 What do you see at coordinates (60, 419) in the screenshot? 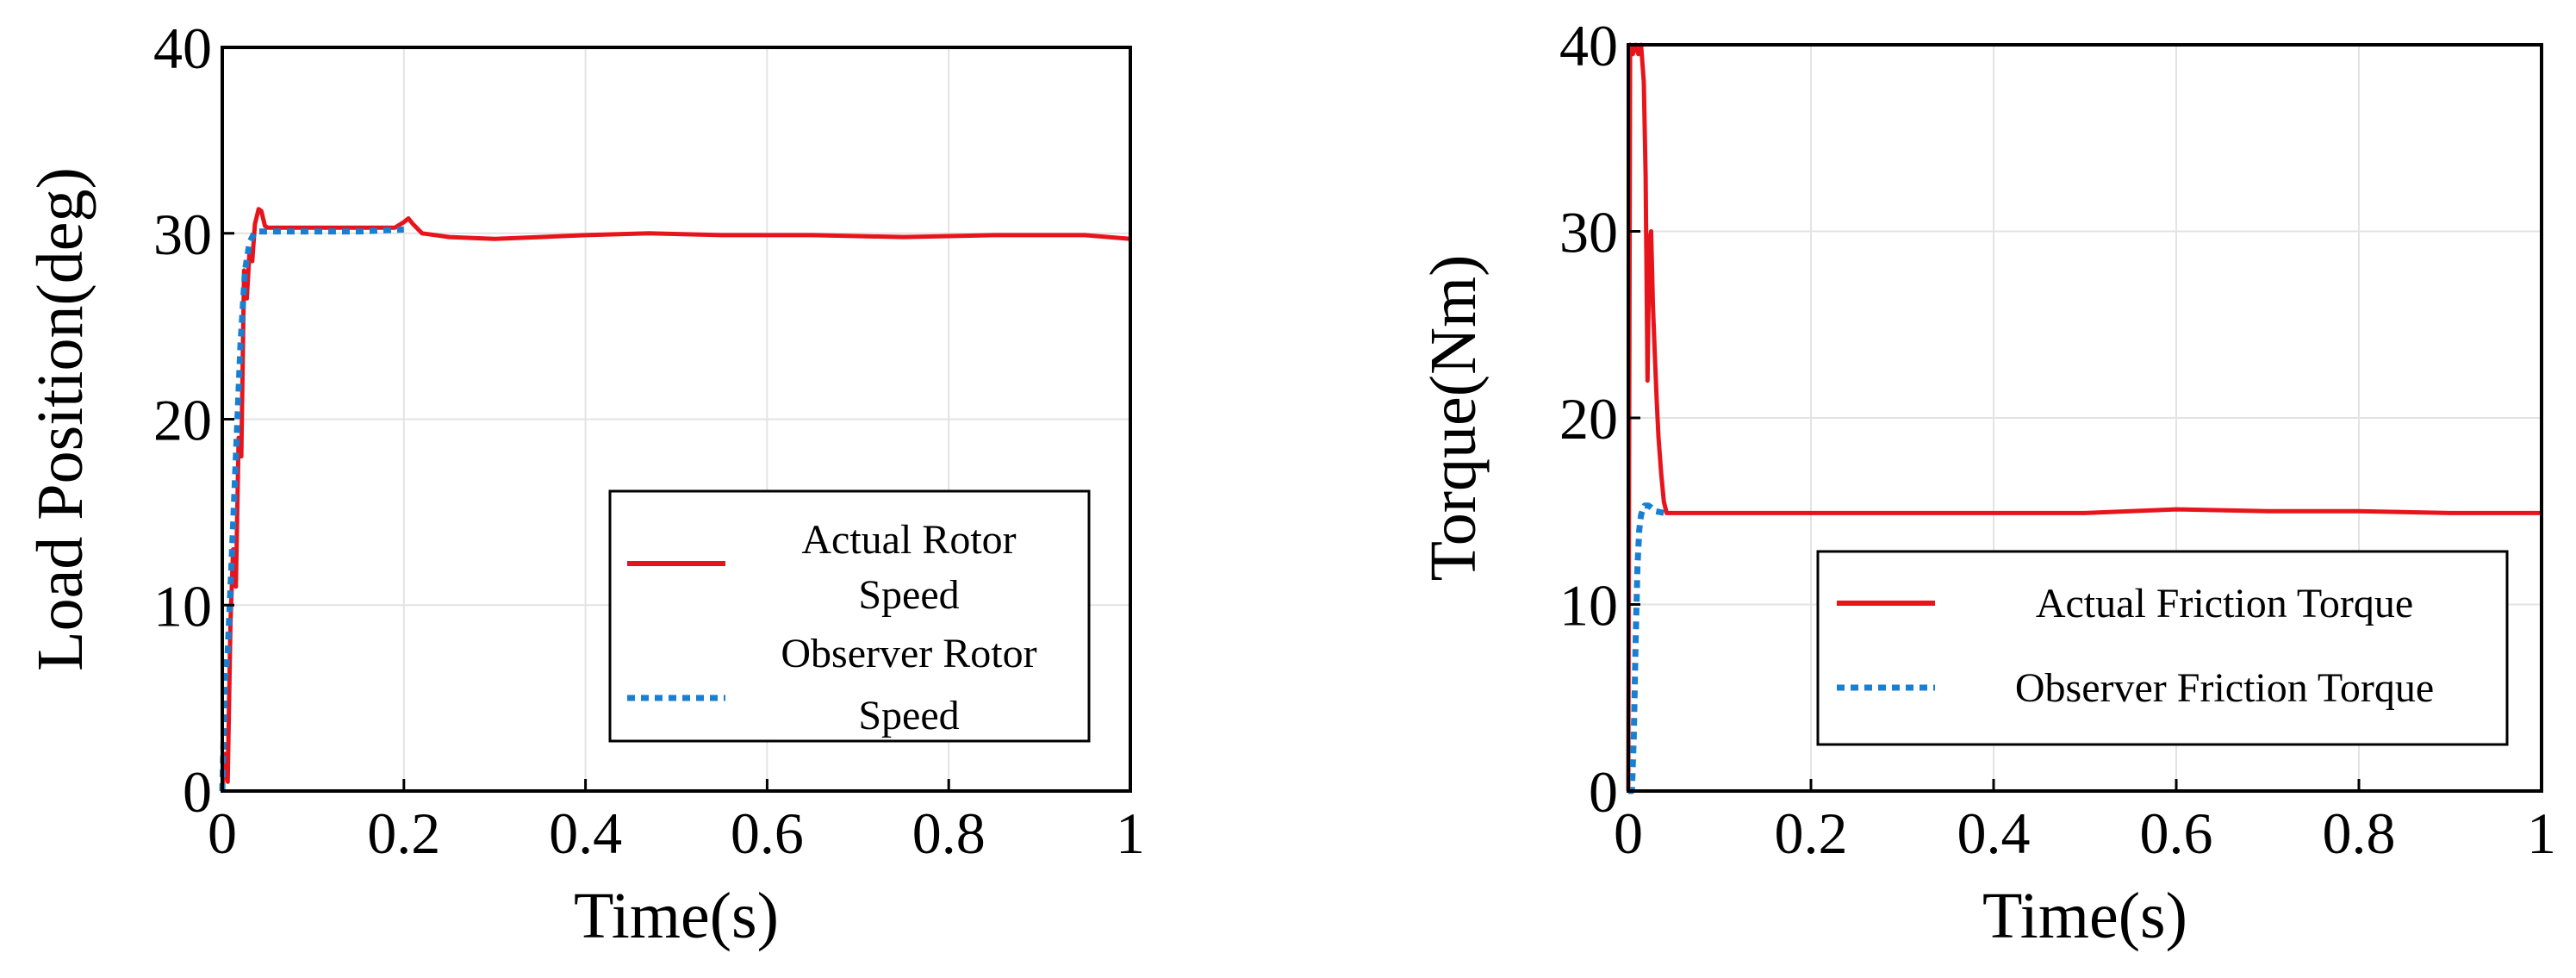
I see `y-axis-title: Load Position(deg)` at bounding box center [60, 419].